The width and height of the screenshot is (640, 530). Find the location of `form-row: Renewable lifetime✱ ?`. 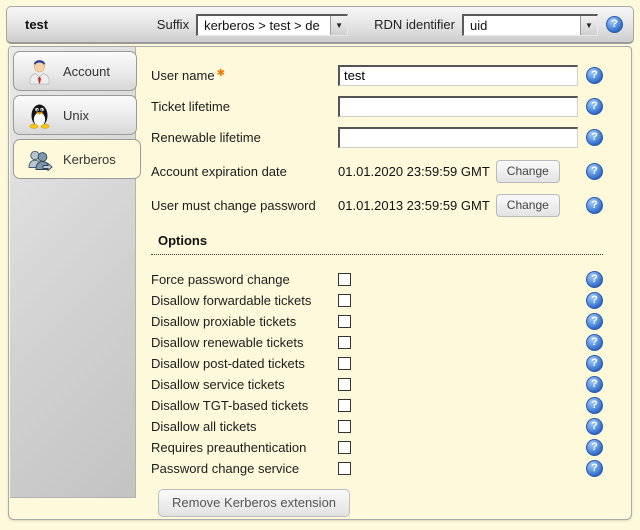

form-row: Renewable lifetime✱ ? is located at coordinates (377, 137).